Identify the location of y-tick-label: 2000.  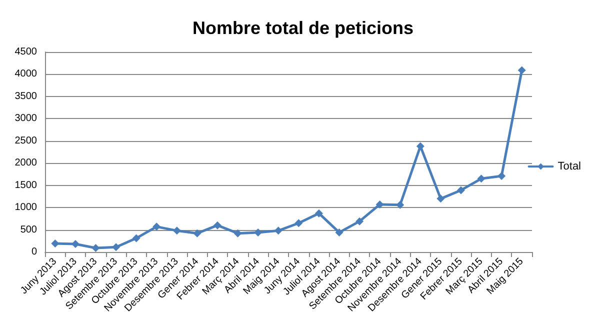
(26, 163).